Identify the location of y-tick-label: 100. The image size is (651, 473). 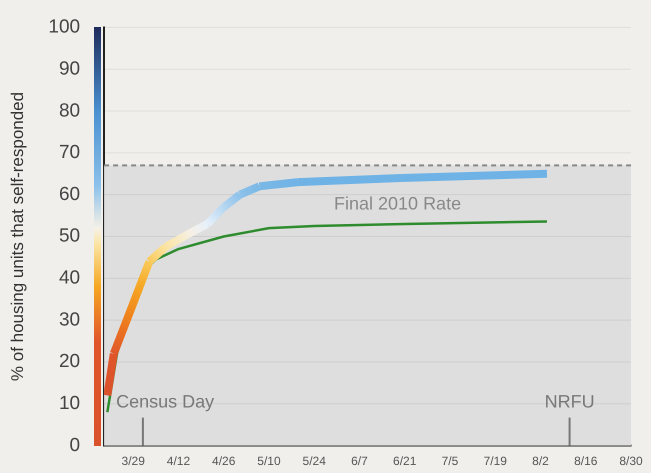
(64, 27).